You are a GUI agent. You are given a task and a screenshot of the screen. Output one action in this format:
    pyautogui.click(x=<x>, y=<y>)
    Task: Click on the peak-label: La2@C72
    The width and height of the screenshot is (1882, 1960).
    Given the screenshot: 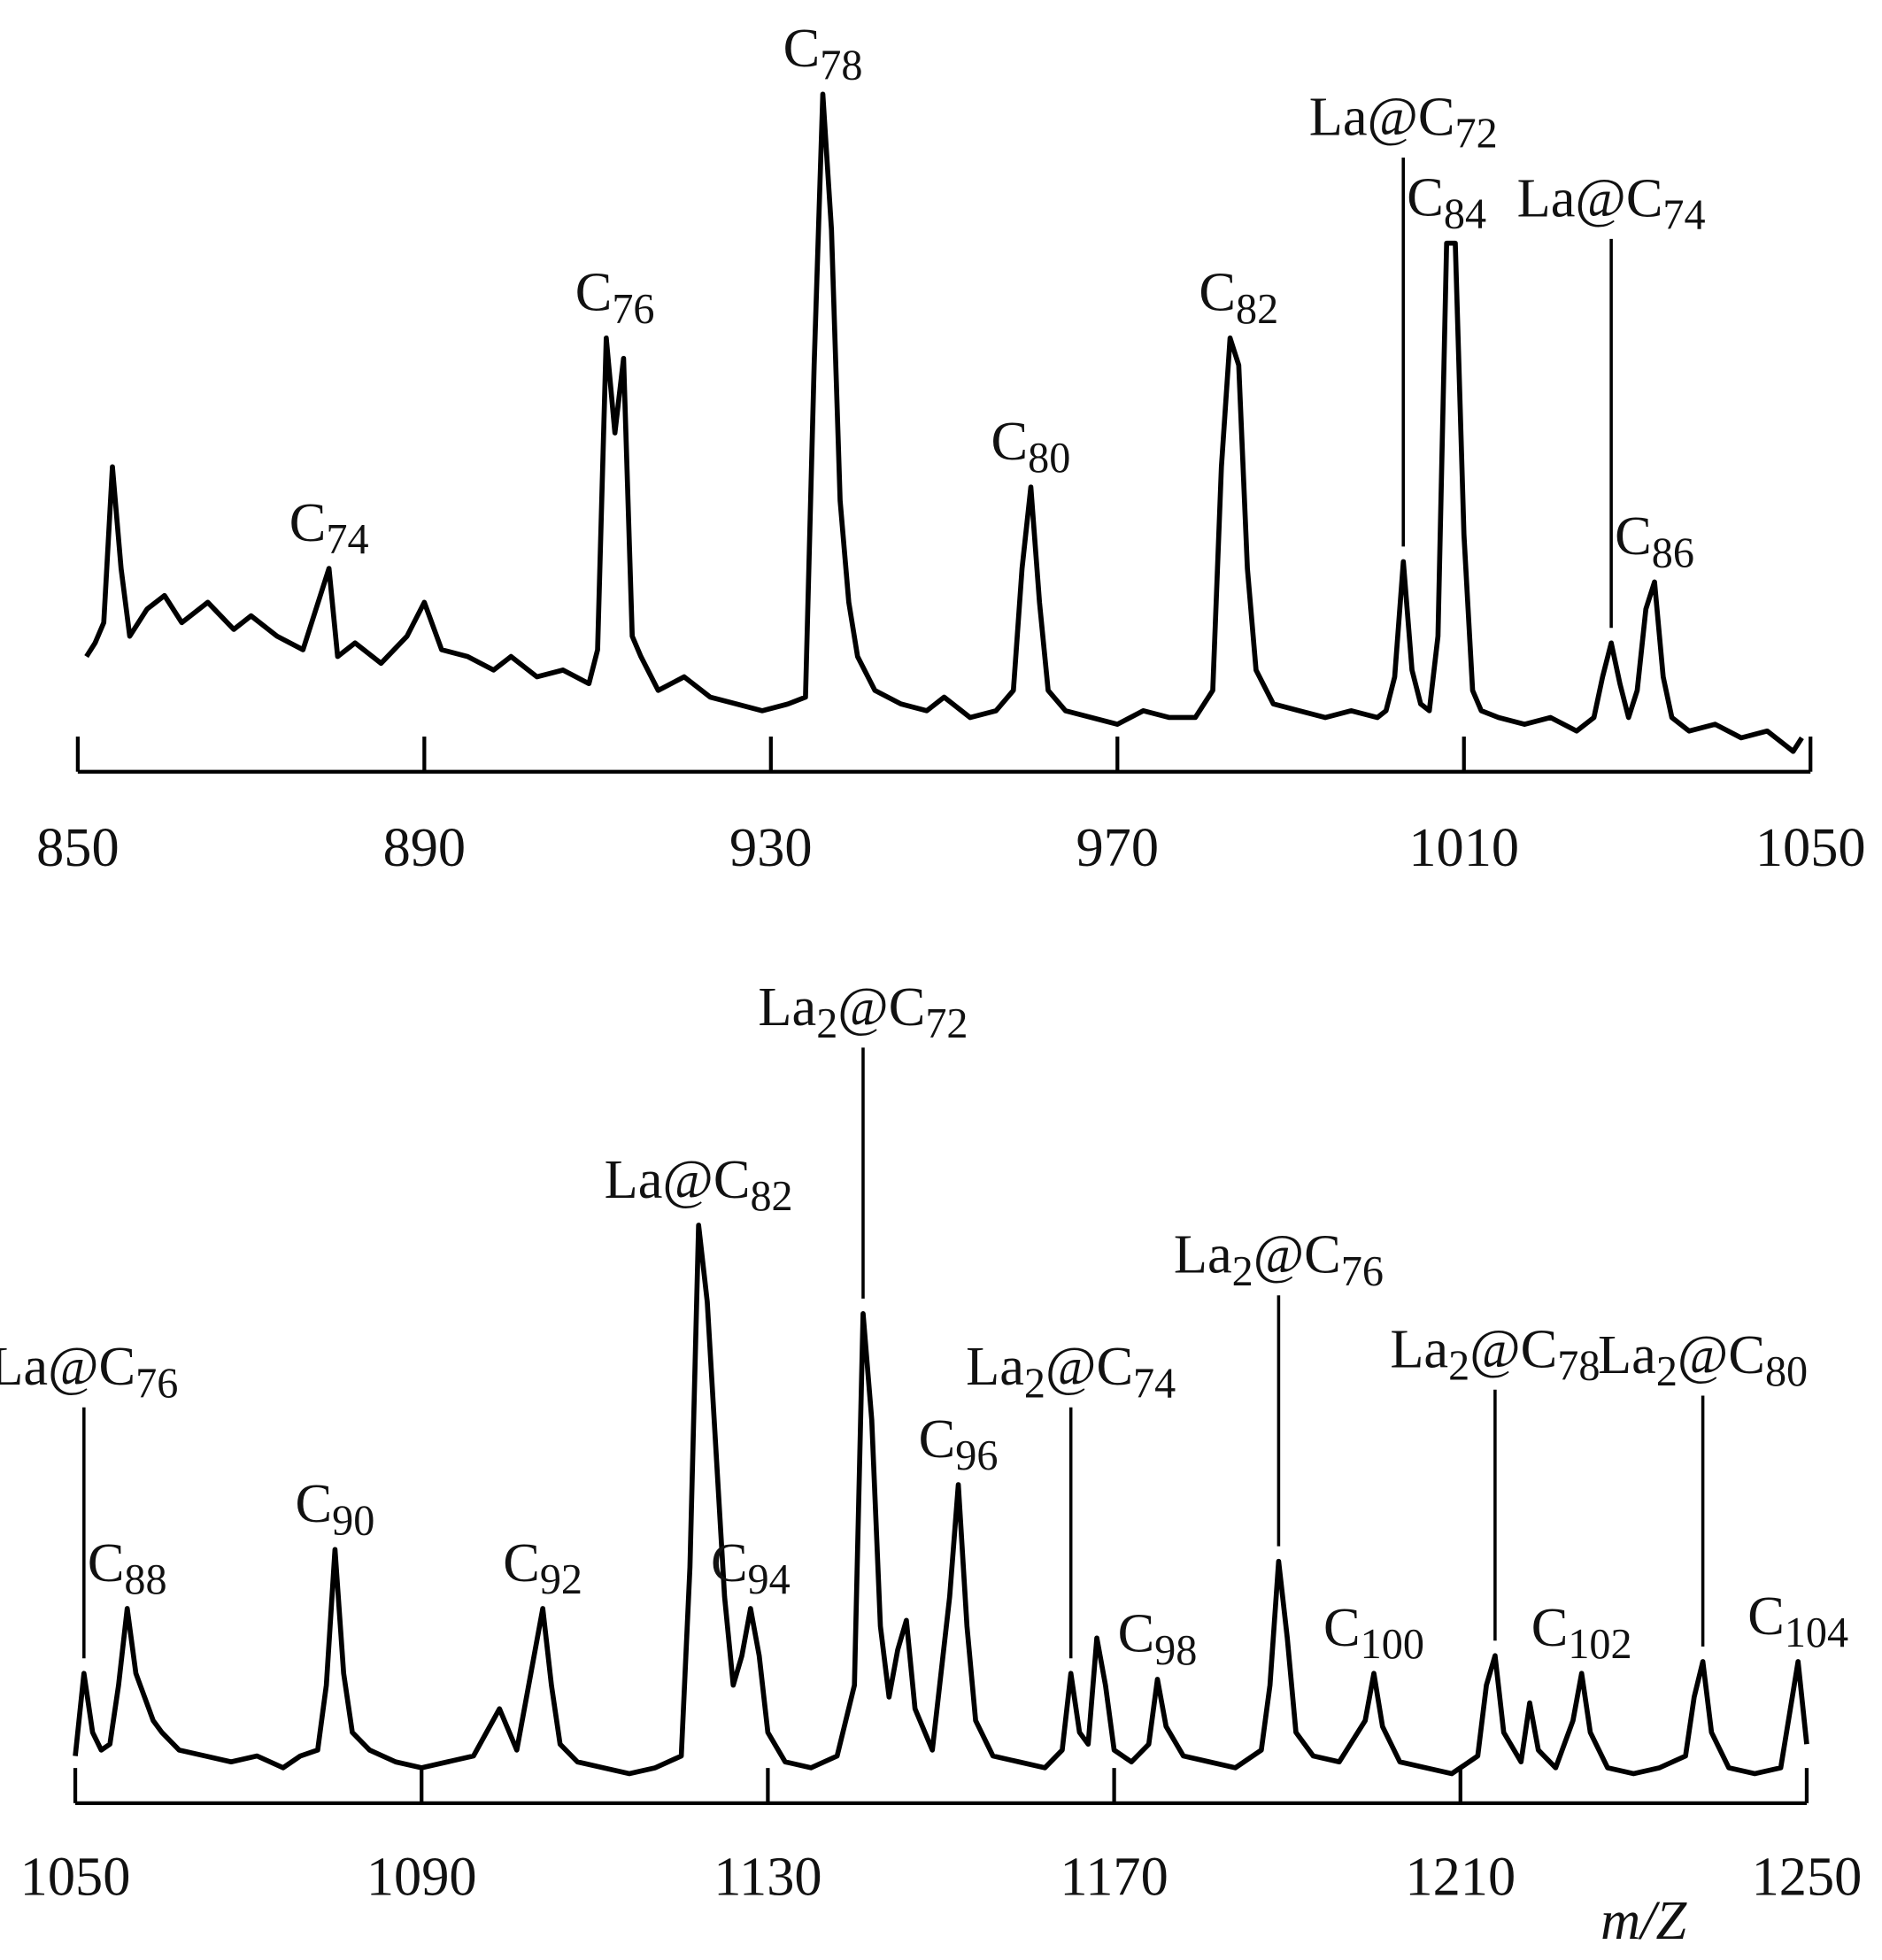 What is the action you would take?
    pyautogui.click(x=863, y=1012)
    